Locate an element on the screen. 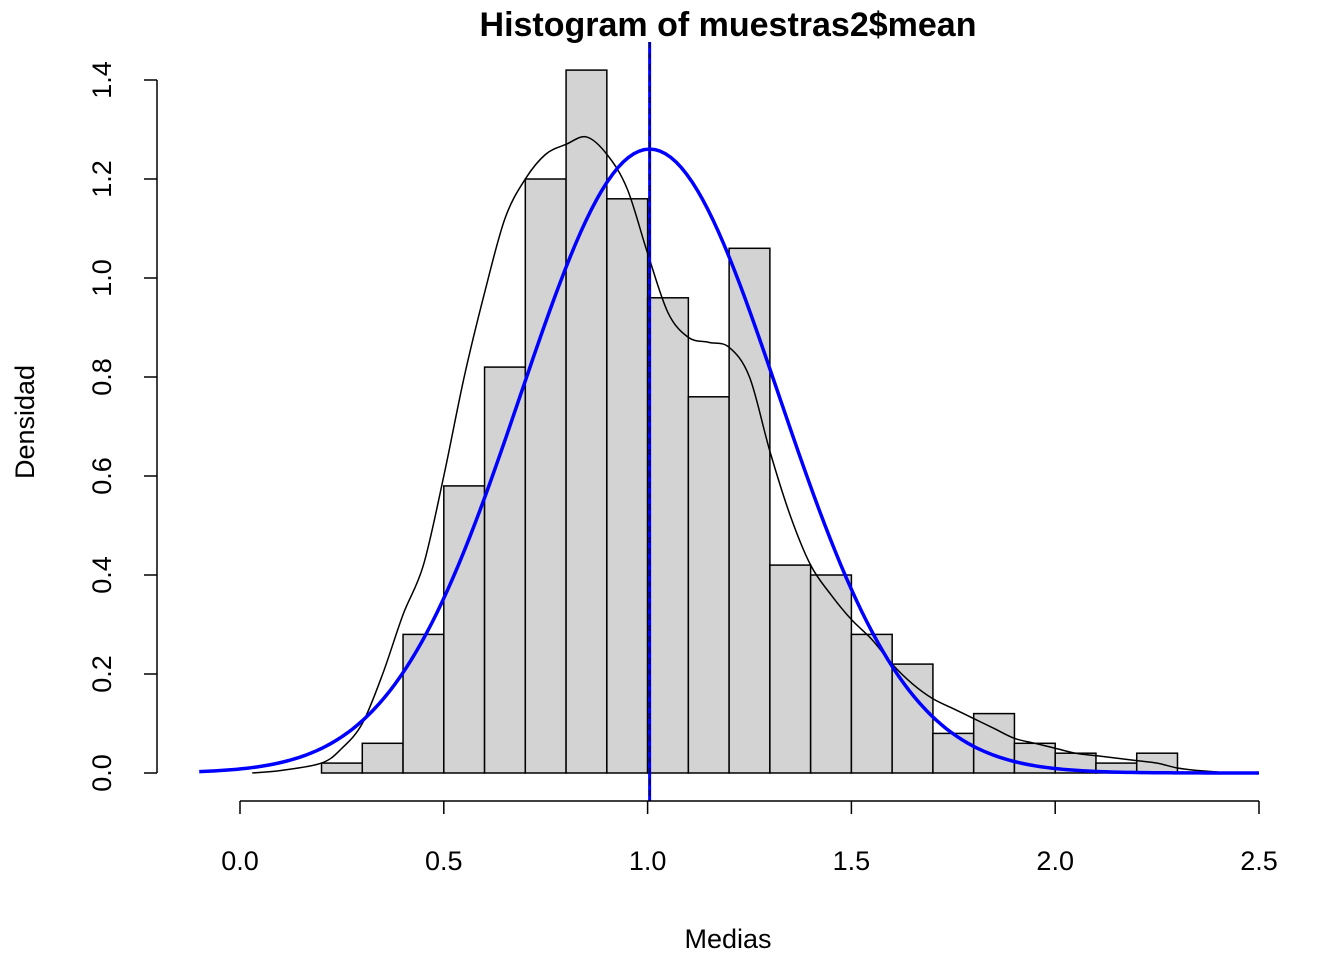 Image resolution: width=1344 pixels, height=960 pixels. y-tick-label-1: 0.2 is located at coordinates (102, 674).